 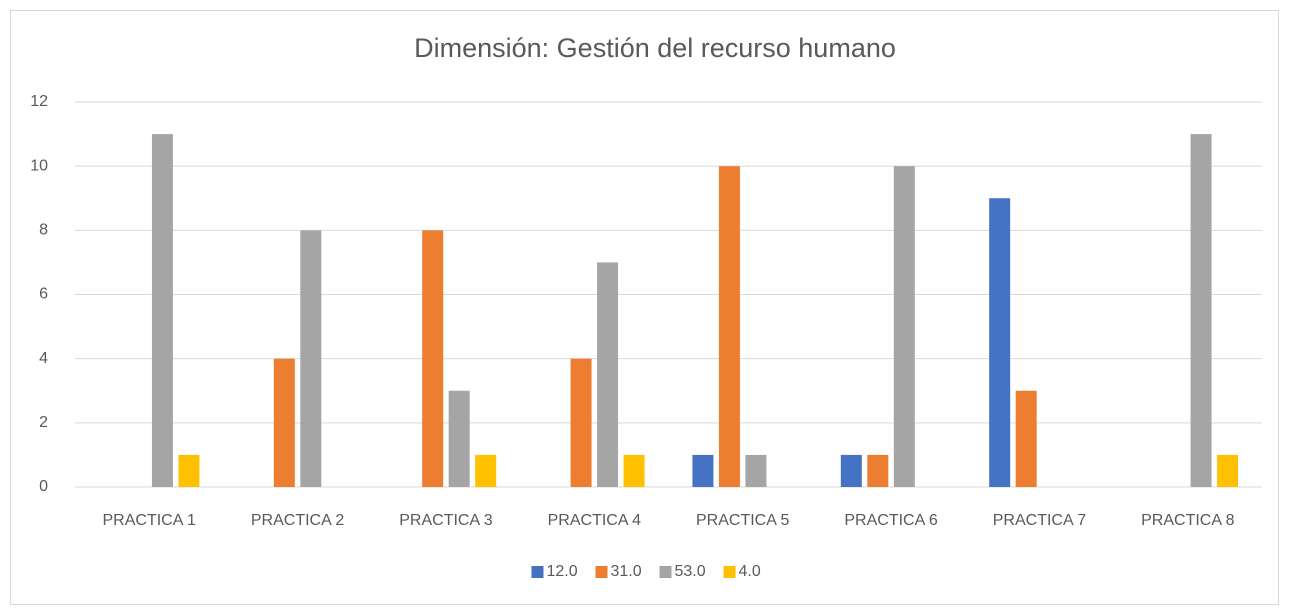 I want to click on x-tick-label: PRACTICA 5, so click(x=742, y=520).